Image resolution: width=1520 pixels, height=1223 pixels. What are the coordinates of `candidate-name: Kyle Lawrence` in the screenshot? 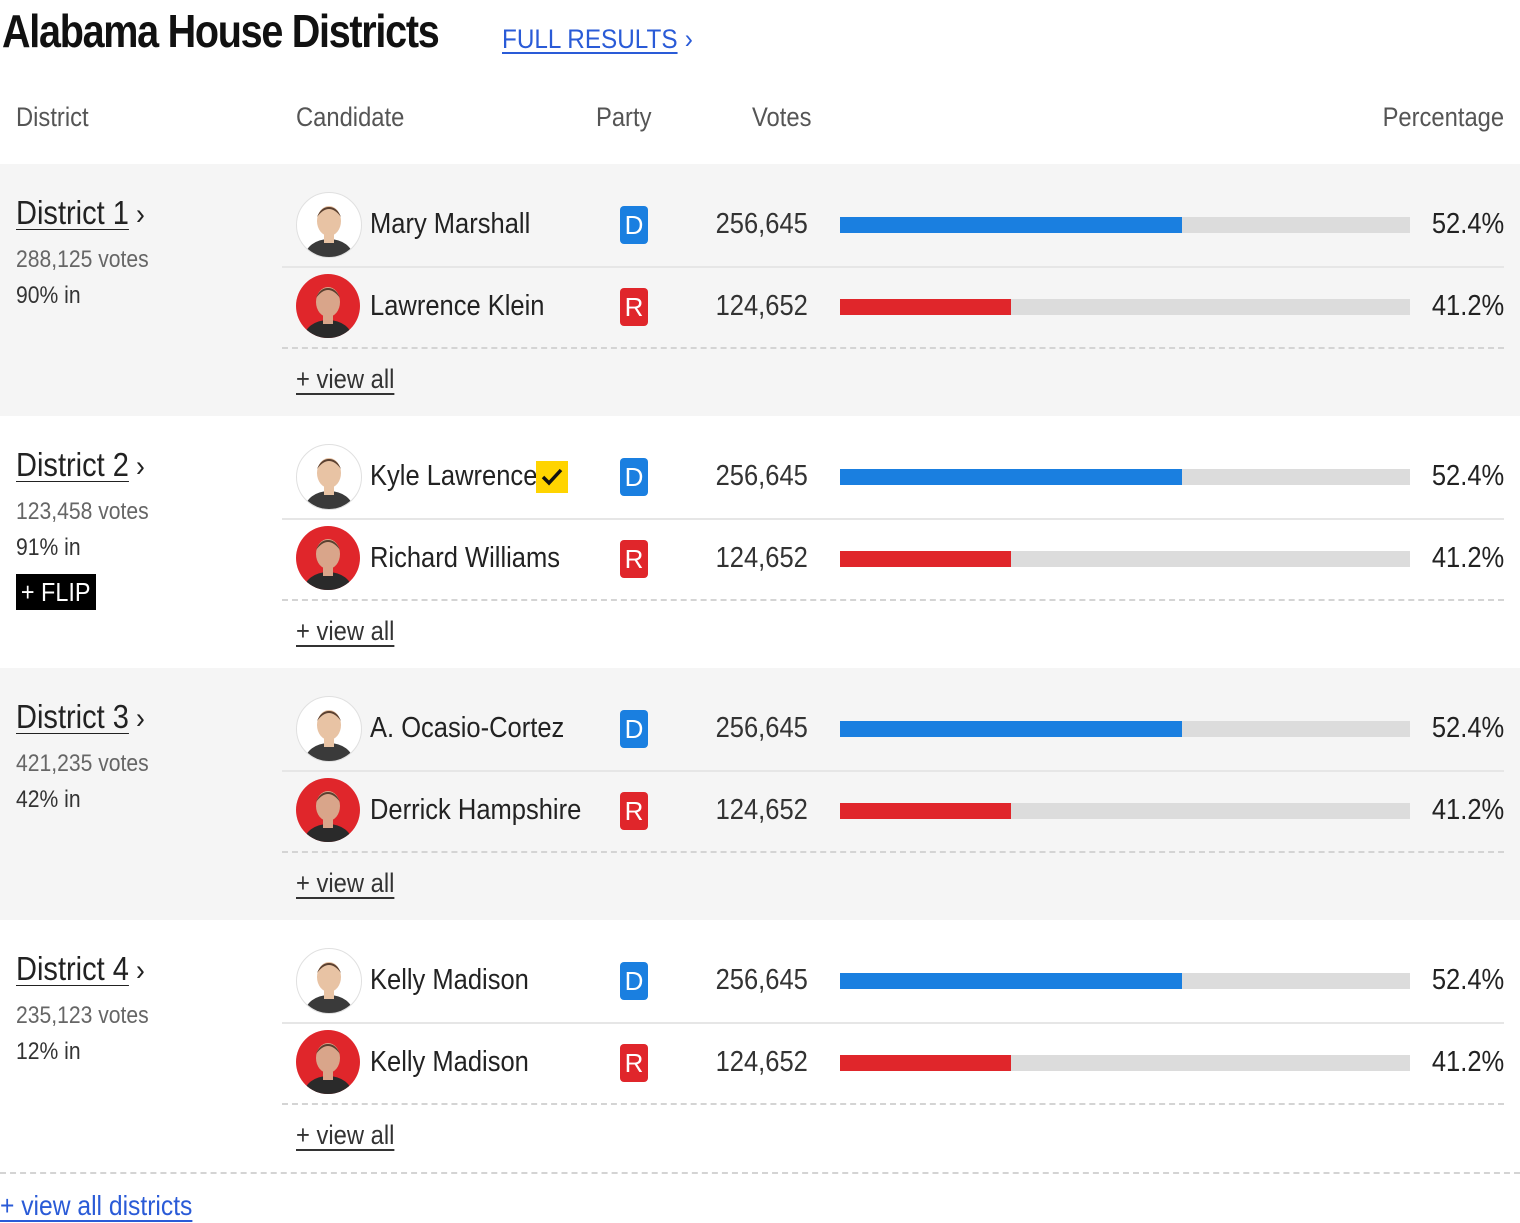 It's located at (454, 476).